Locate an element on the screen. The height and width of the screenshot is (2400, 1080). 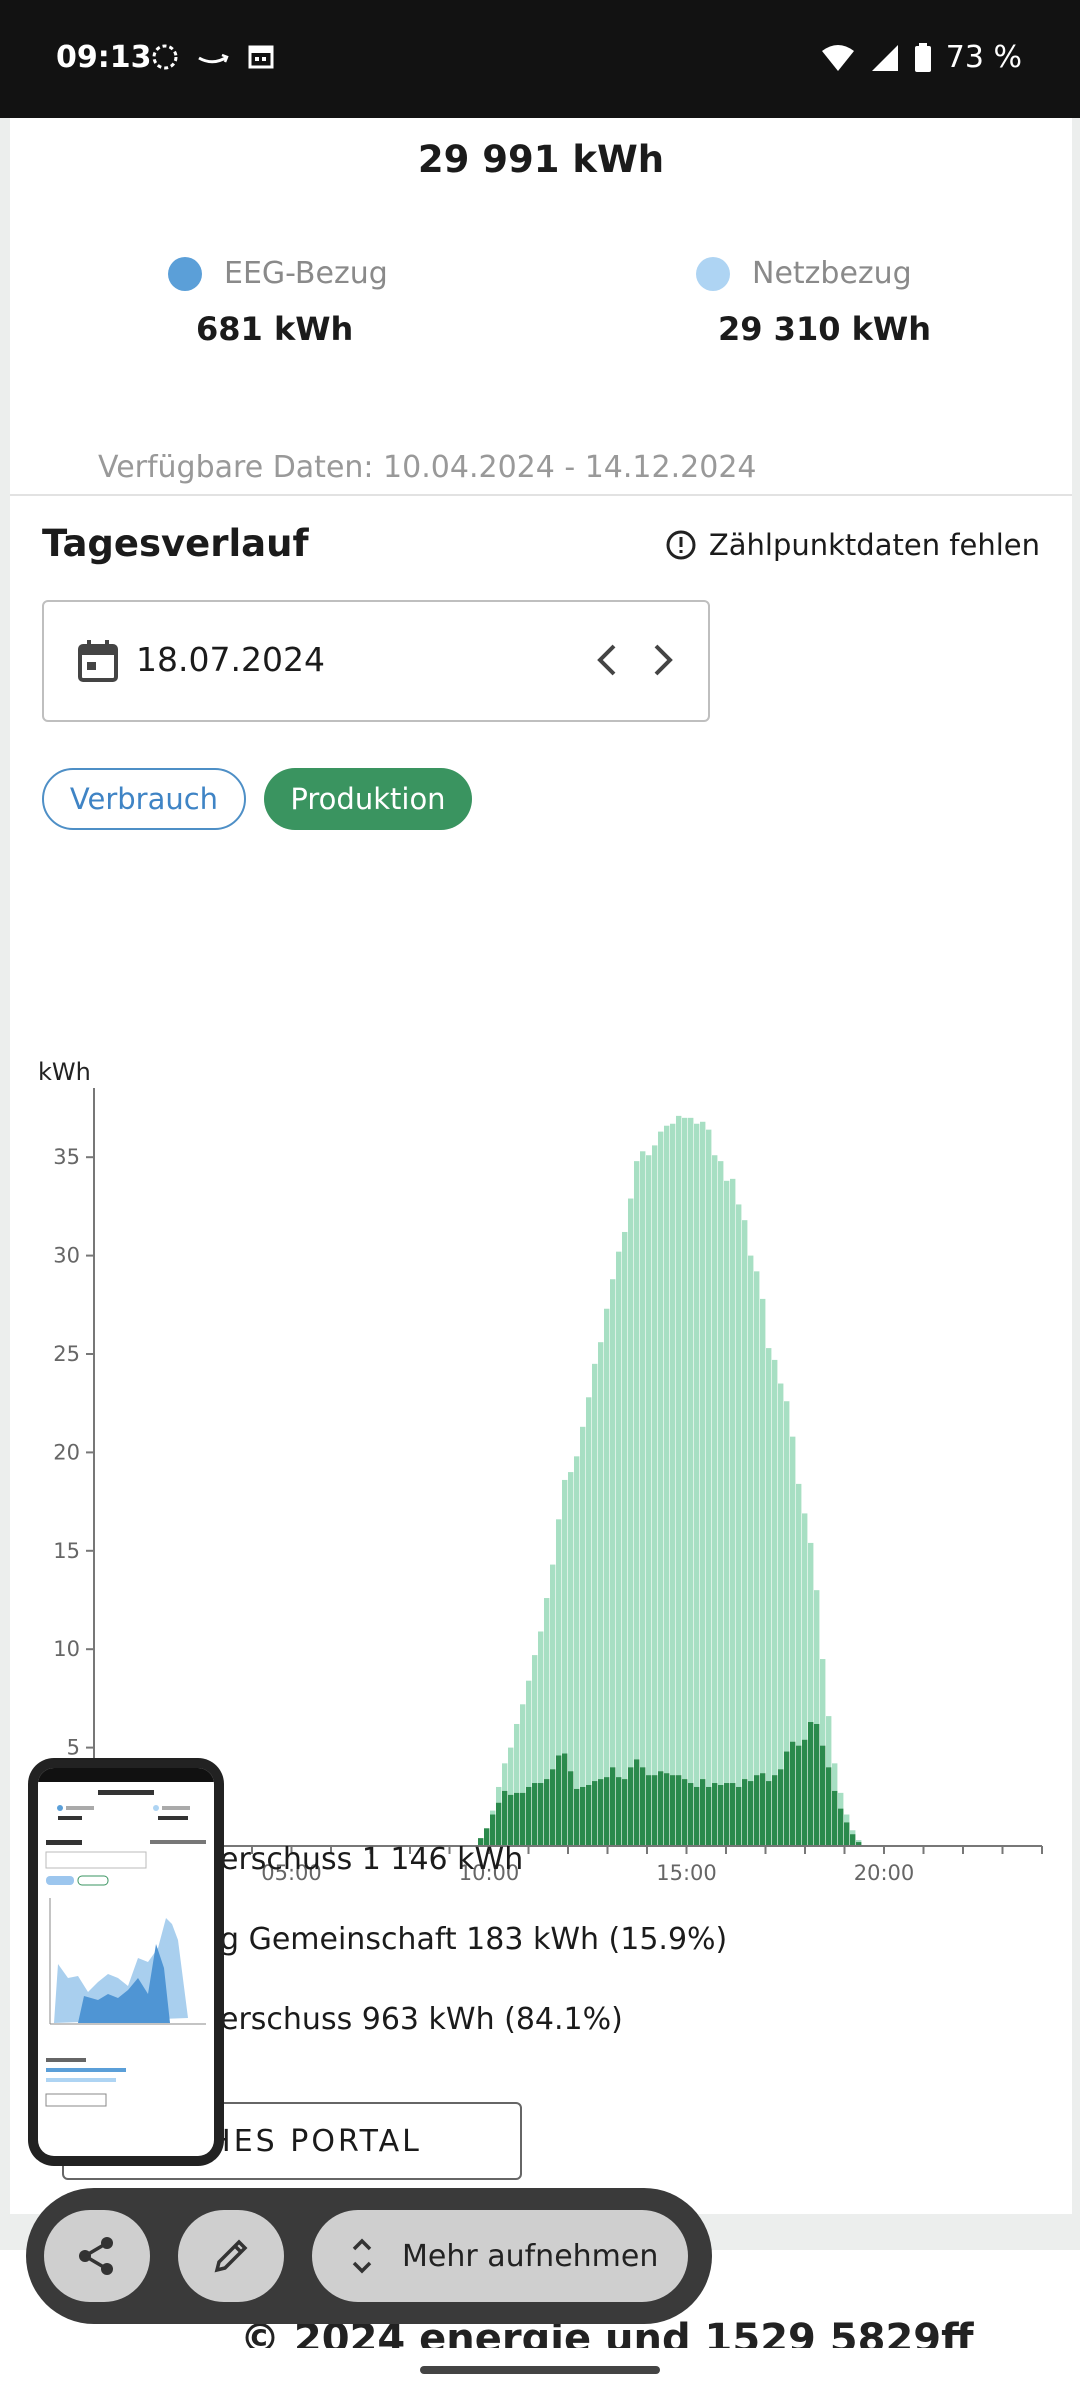
eeg-value: 681 kWh is located at coordinates (275, 329).